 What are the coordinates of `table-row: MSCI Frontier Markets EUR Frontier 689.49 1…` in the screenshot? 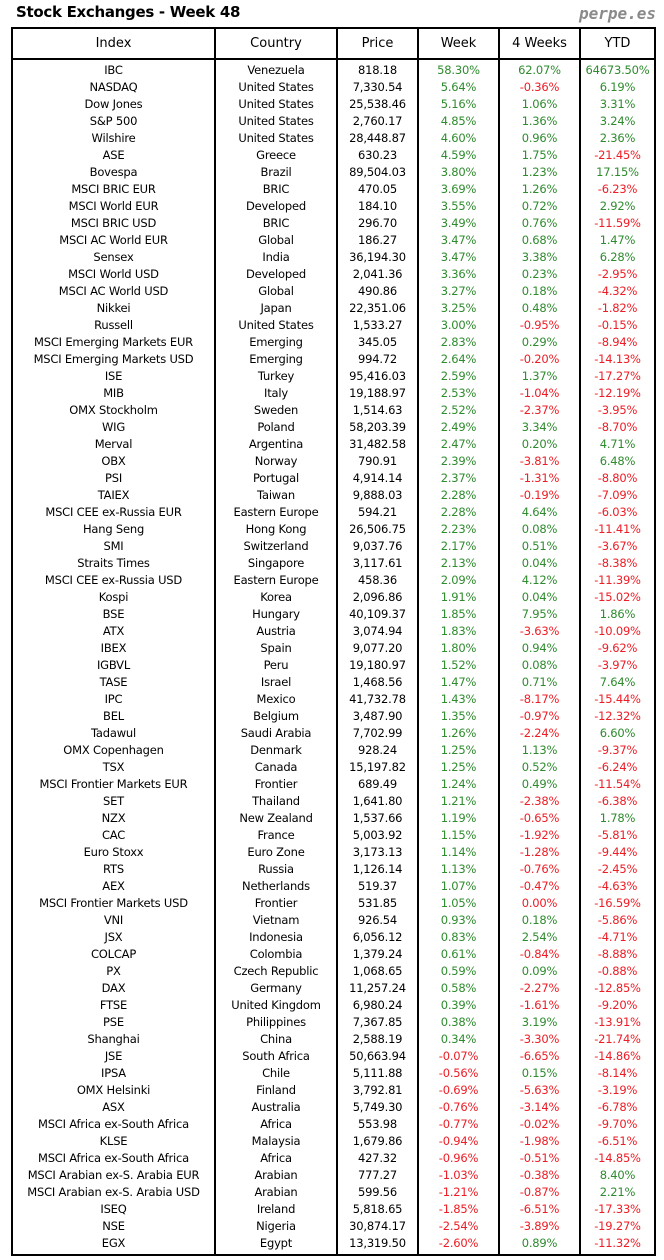 It's located at (333, 784).